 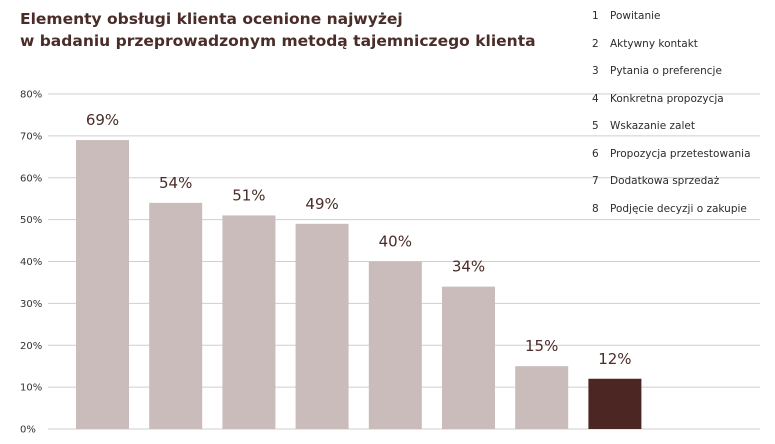 I want to click on legend-item: 3 Pytania o preferencje, so click(x=671, y=78).